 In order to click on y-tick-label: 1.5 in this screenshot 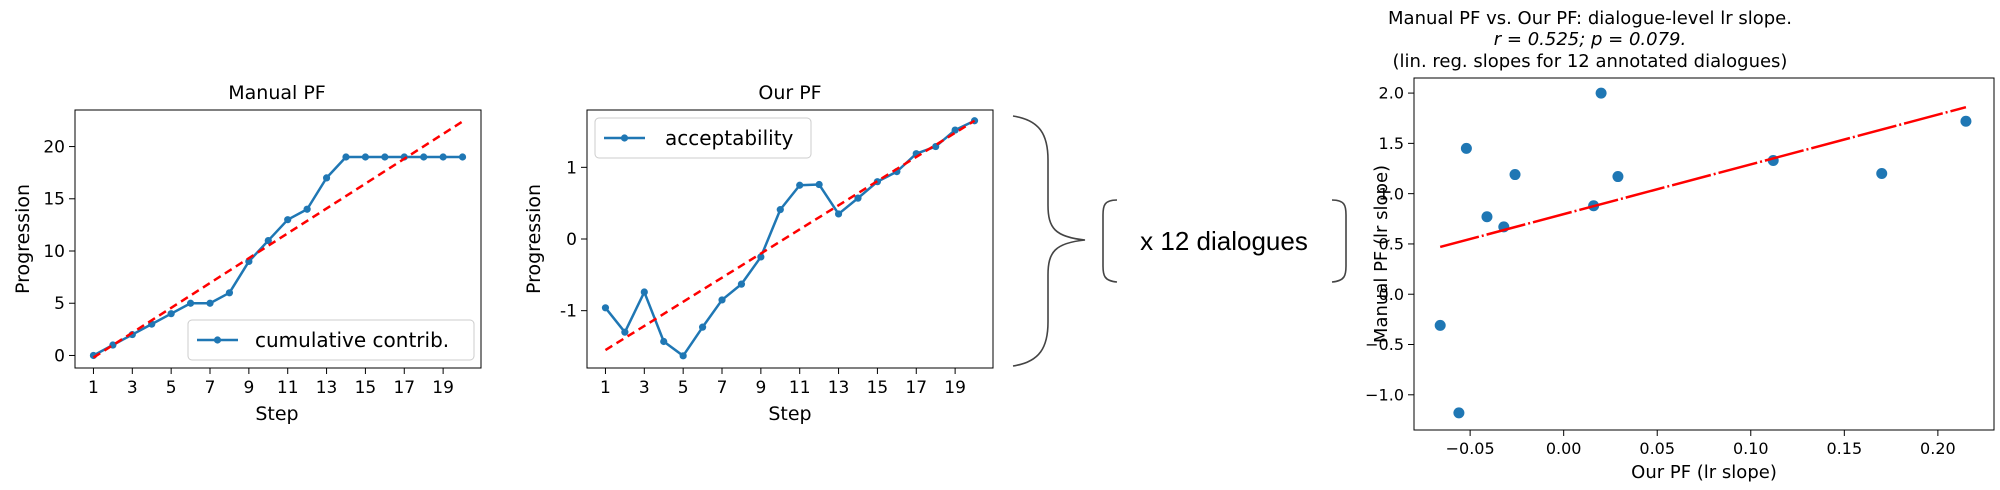, I will do `click(1391, 143)`.